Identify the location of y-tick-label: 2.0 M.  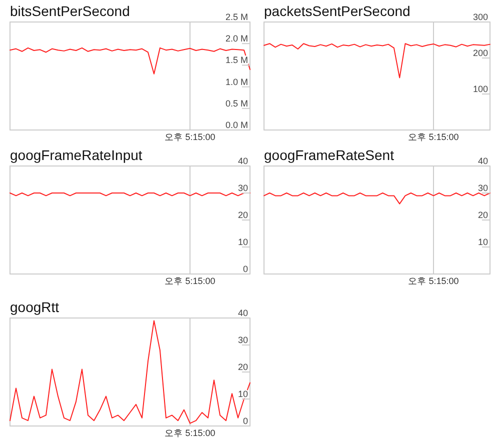
(236, 39).